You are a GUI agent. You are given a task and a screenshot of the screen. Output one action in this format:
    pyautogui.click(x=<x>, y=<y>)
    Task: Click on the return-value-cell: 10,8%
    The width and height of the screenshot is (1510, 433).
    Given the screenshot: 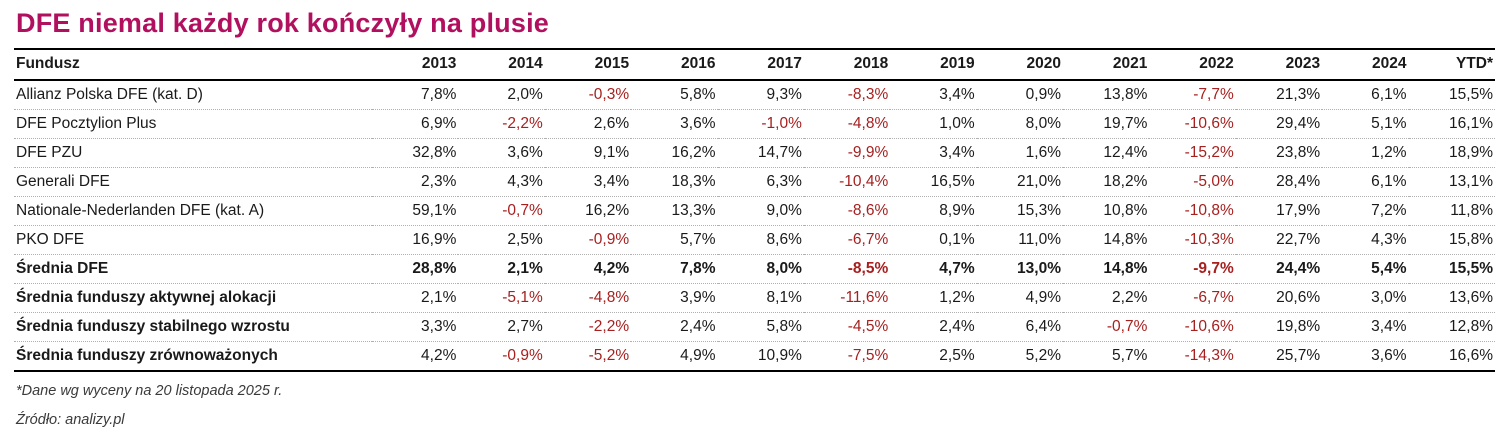 What is the action you would take?
    pyautogui.click(x=1106, y=211)
    